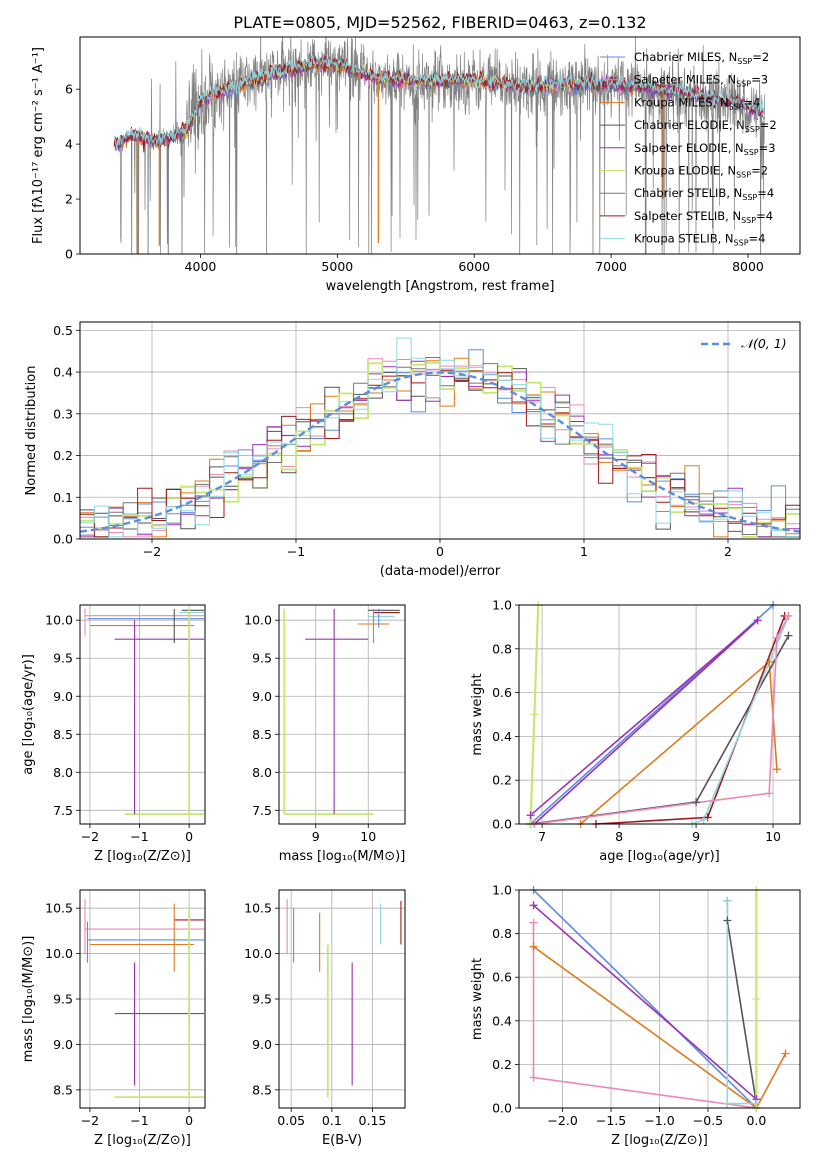 The image size is (819, 1170). I want to click on age-vs-mass-ytick-label: 9.0, so click(262, 696).